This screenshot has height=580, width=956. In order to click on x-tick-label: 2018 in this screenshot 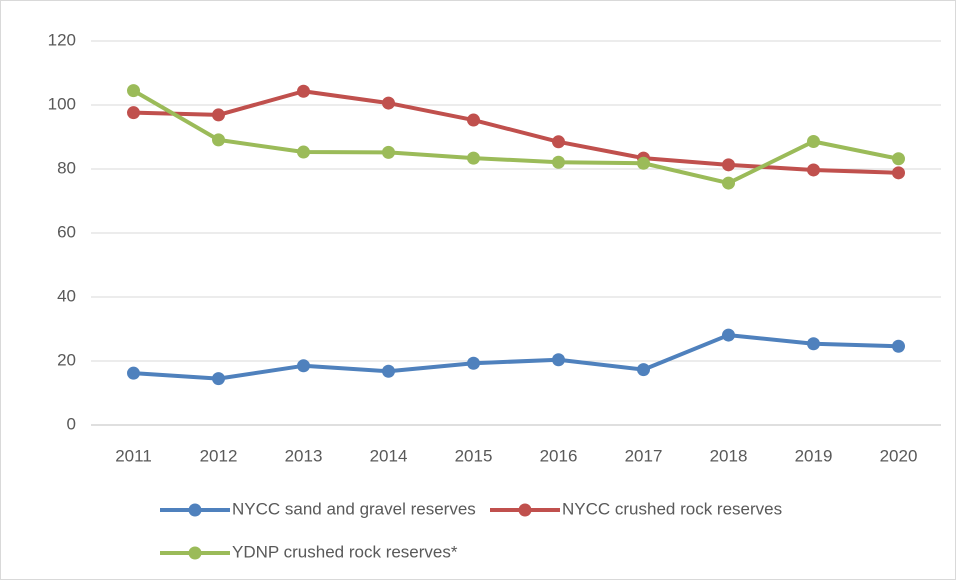, I will do `click(729, 455)`.